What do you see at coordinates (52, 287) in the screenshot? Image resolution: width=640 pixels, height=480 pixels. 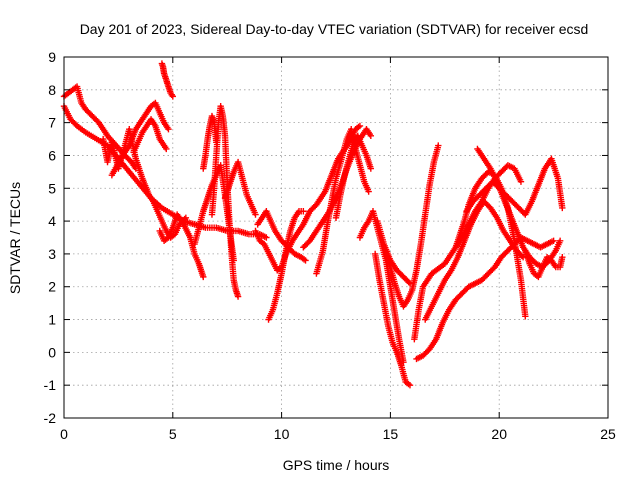 I see `y-tick-label: 2` at bounding box center [52, 287].